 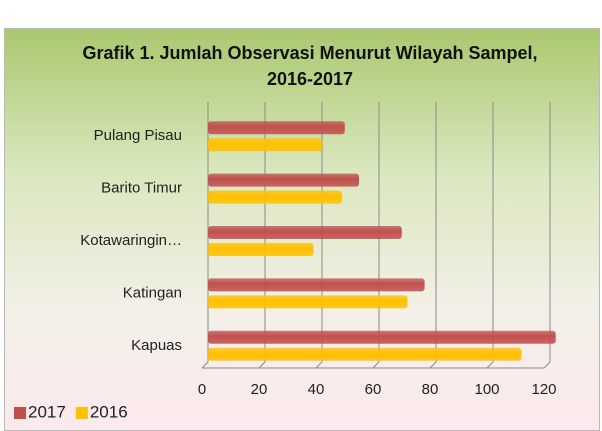 What do you see at coordinates (138, 135) in the screenshot?
I see `y-tick-label: Pulang Pisau` at bounding box center [138, 135].